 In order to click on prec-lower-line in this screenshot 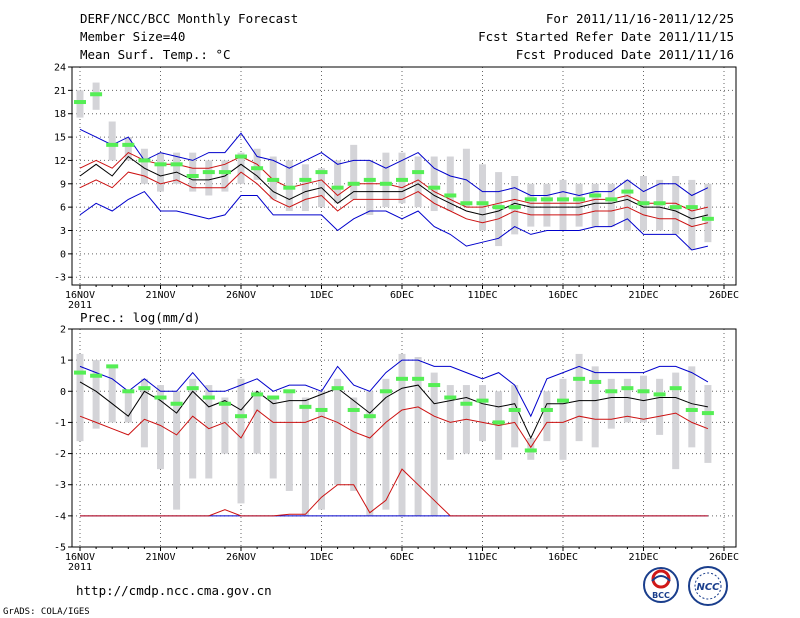, I will do `click(394, 492)`.